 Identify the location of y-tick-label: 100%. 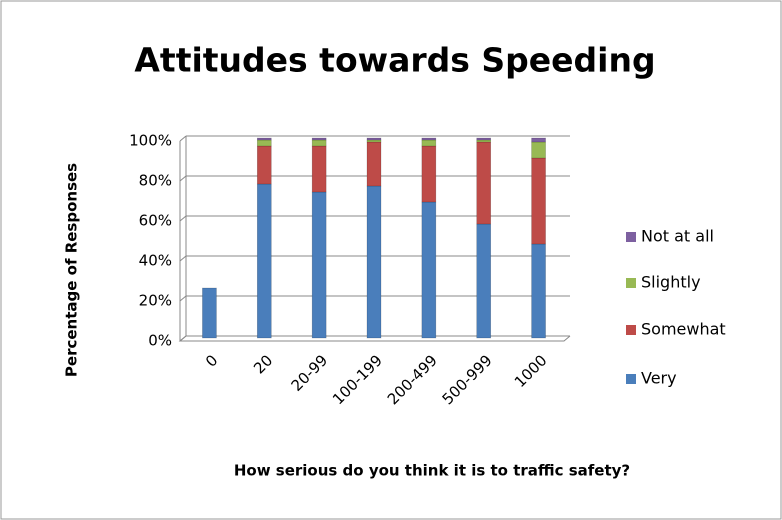
(150, 141).